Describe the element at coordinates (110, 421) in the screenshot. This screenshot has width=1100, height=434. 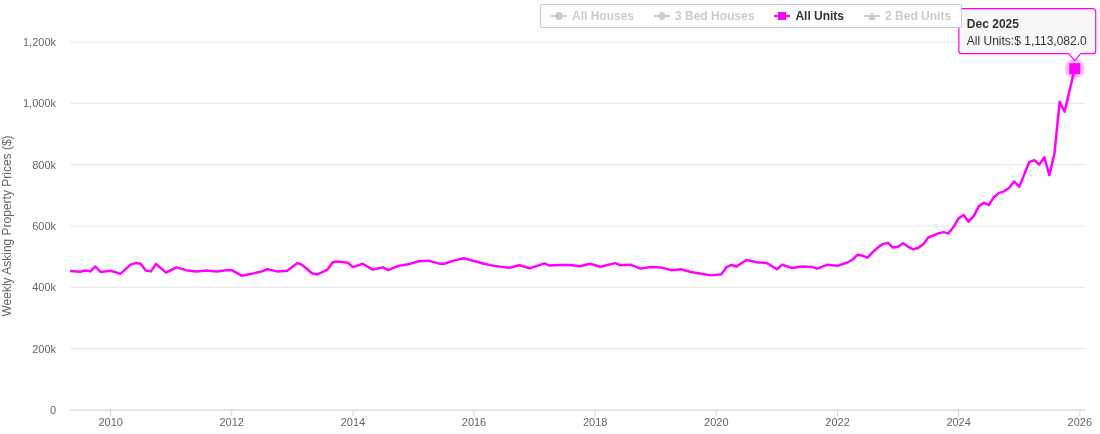
I see `x-tick-label: 2010` at that location.